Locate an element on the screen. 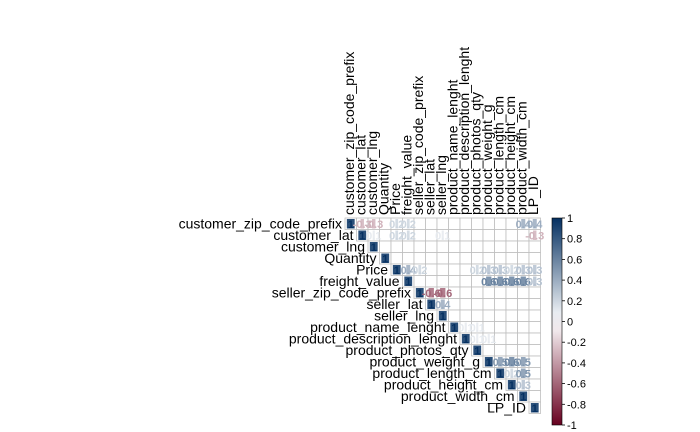 This screenshot has height=432, width=700. cell-value-label: -0.6 is located at coordinates (442, 294).